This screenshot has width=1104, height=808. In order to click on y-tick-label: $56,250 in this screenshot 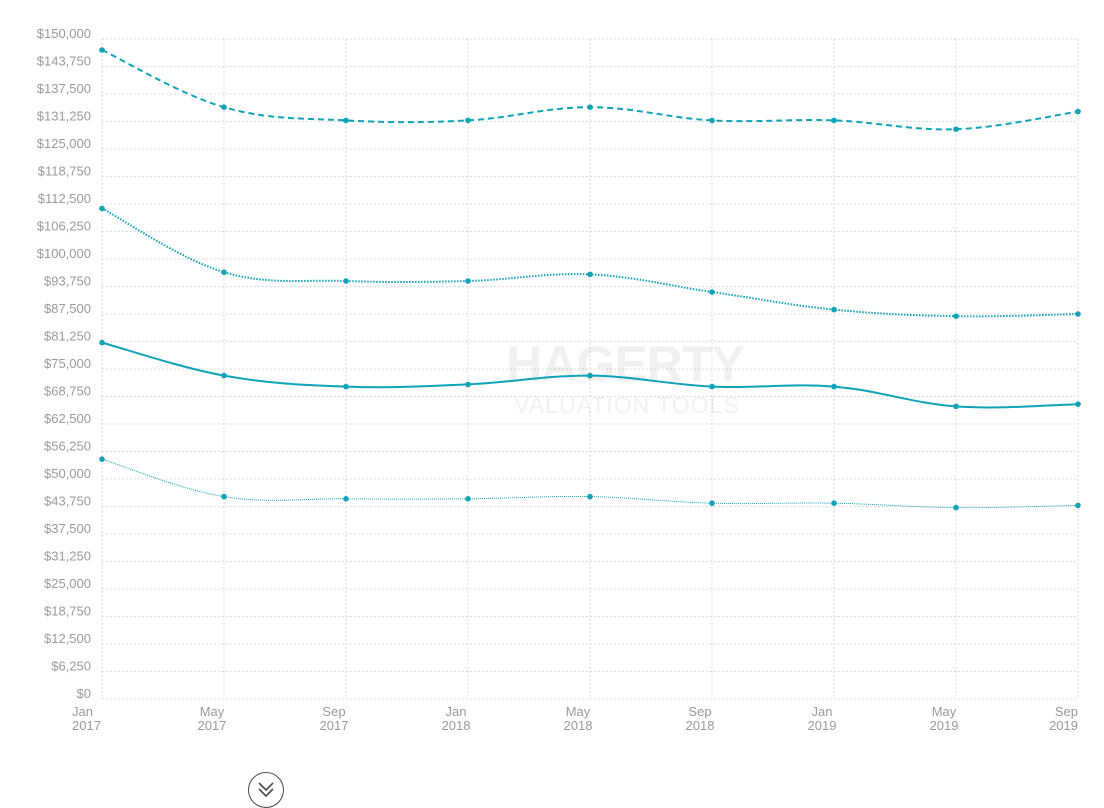, I will do `click(67, 446)`.